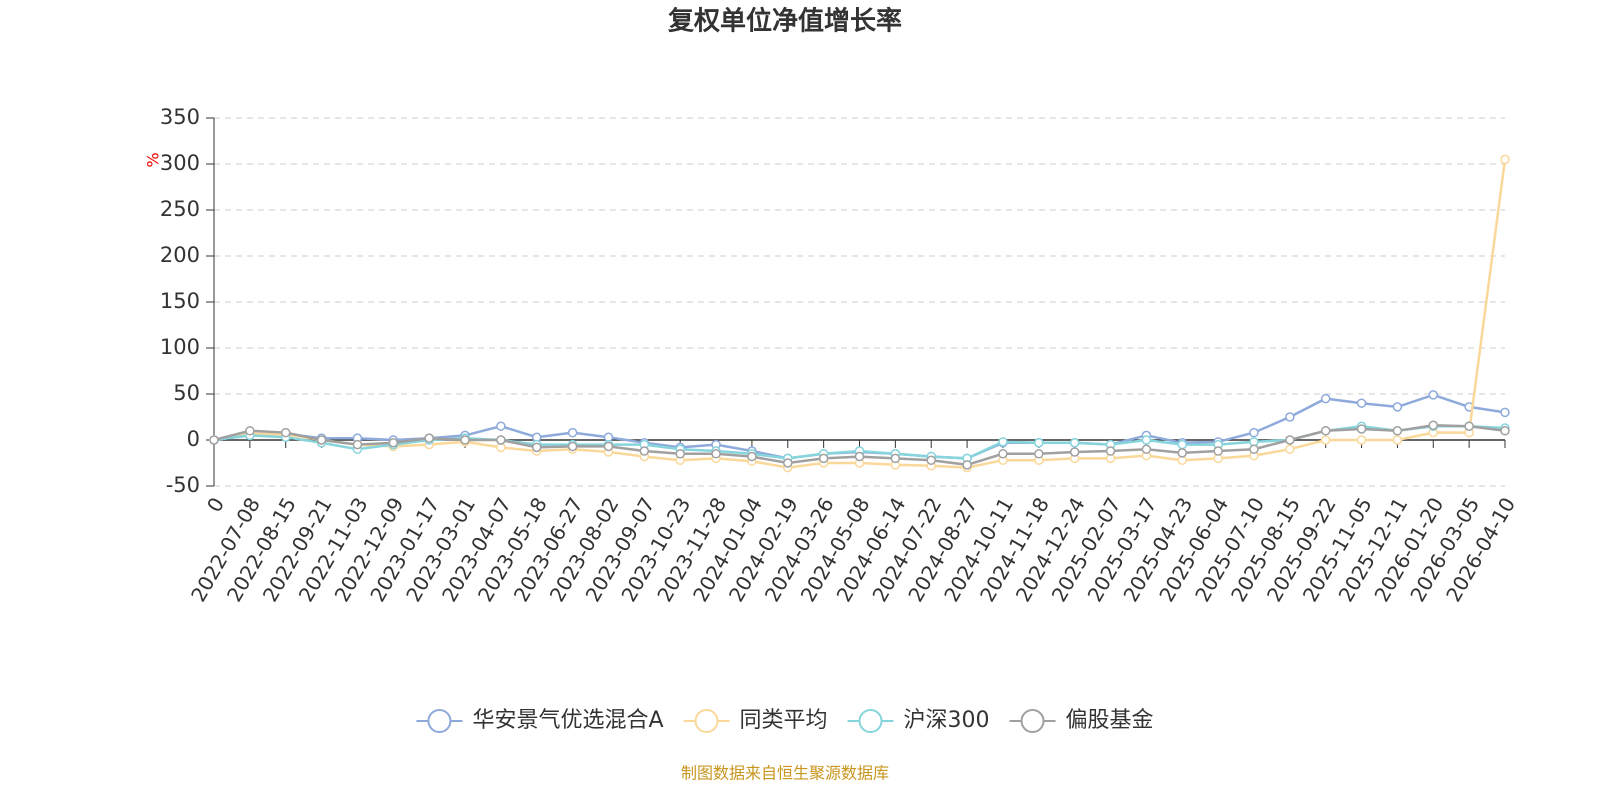 The image size is (1600, 800). I want to click on y-tick-label: 300, so click(180, 163).